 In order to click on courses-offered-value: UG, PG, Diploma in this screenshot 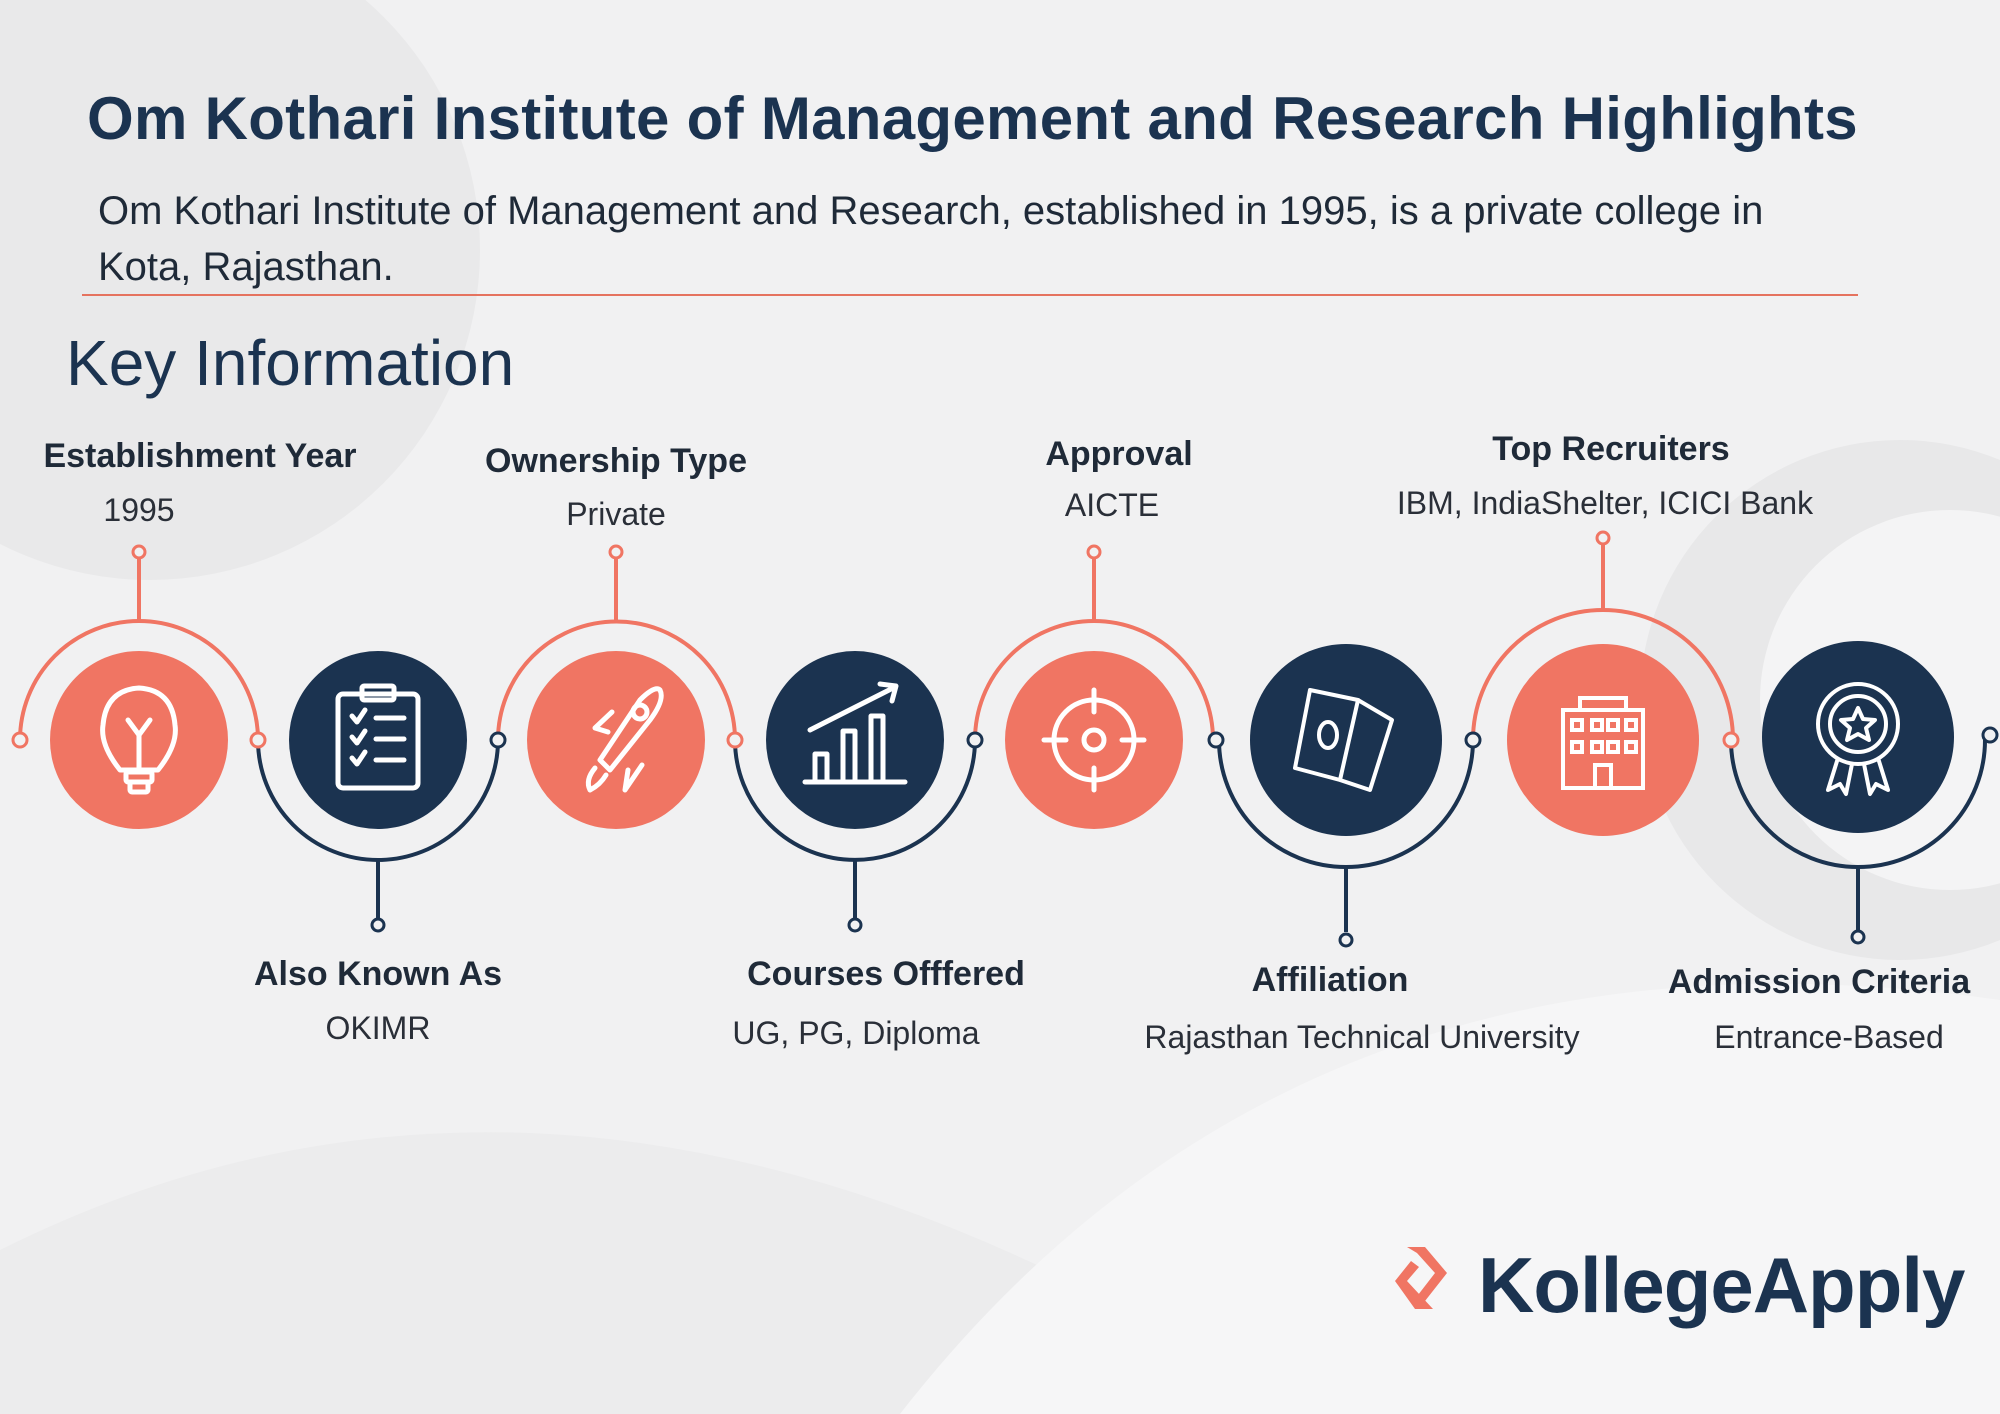, I will do `click(856, 1033)`.